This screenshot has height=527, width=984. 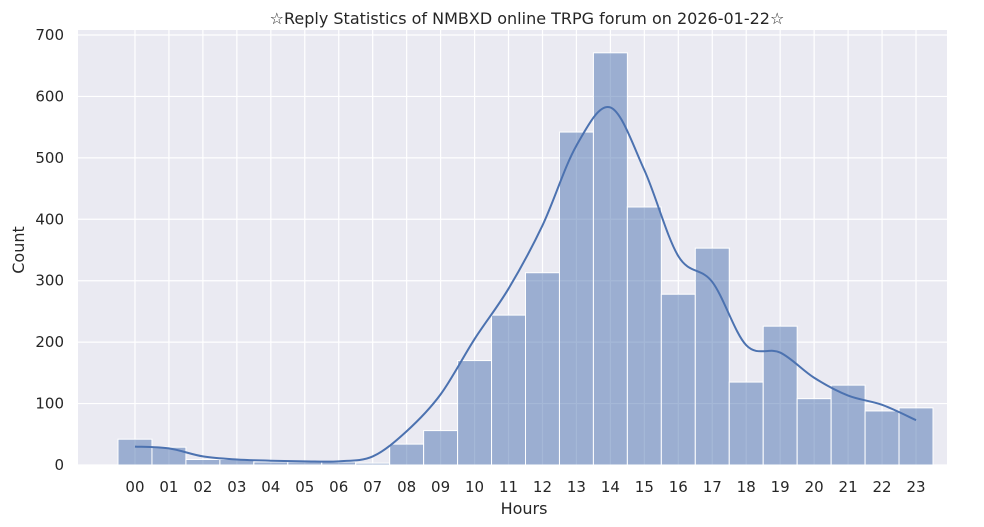 What do you see at coordinates (508, 487) in the screenshot?
I see `x-tick-label: 11` at bounding box center [508, 487].